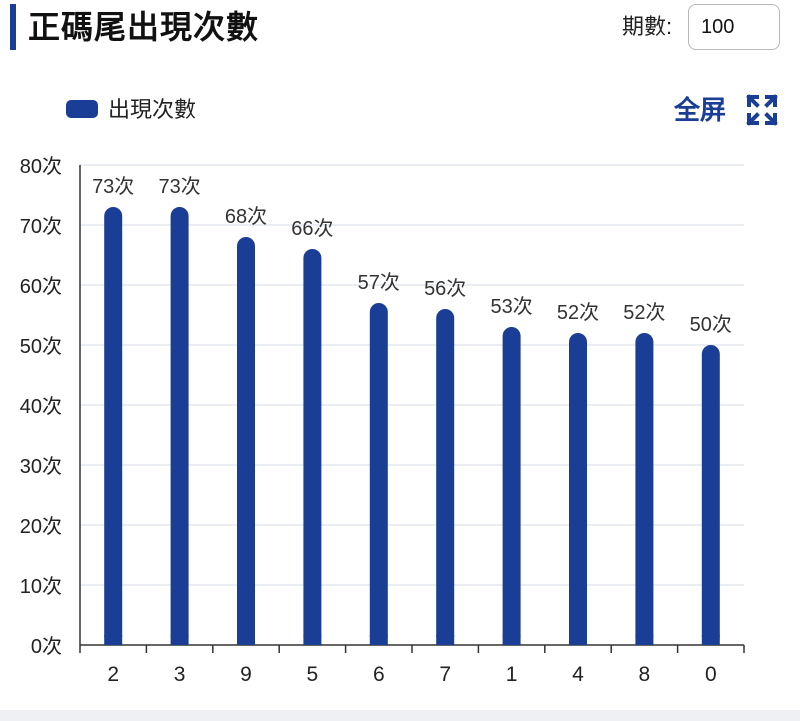 The image size is (800, 721). What do you see at coordinates (41, 166) in the screenshot?
I see `y-tick-label: 80次` at bounding box center [41, 166].